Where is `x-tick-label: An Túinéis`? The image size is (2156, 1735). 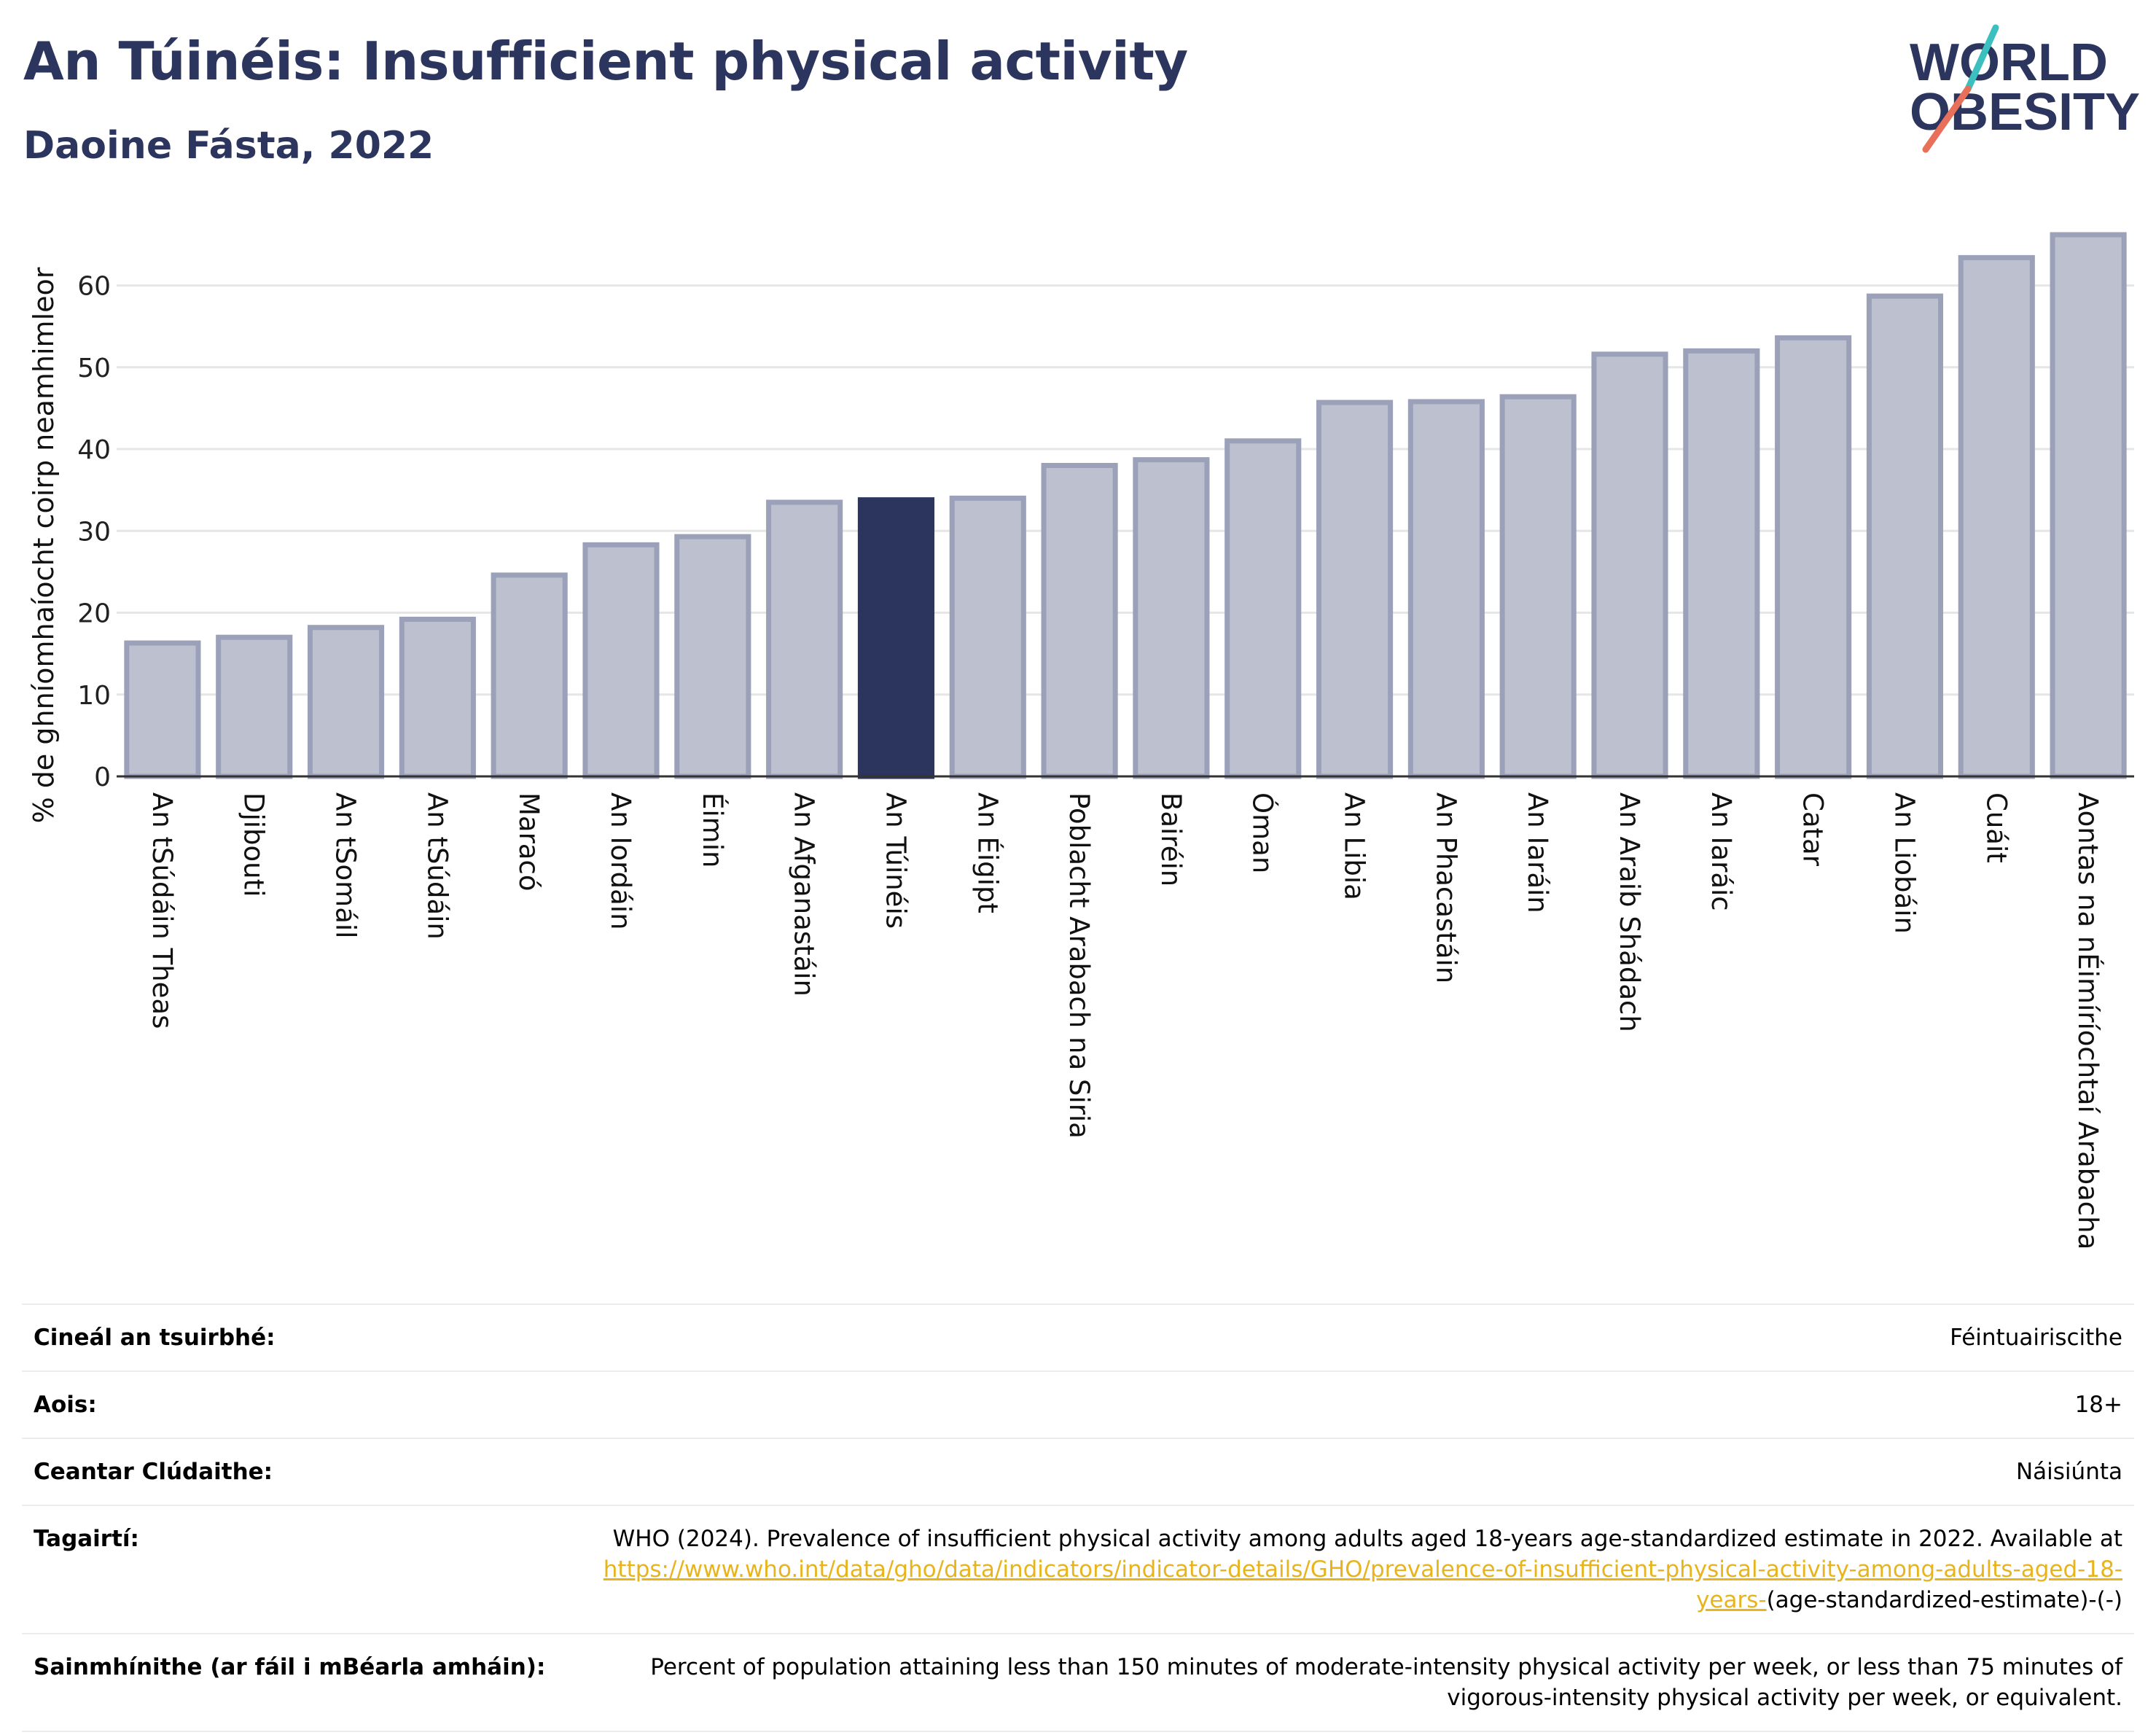 x-tick-label: An Túinéis is located at coordinates (896, 861).